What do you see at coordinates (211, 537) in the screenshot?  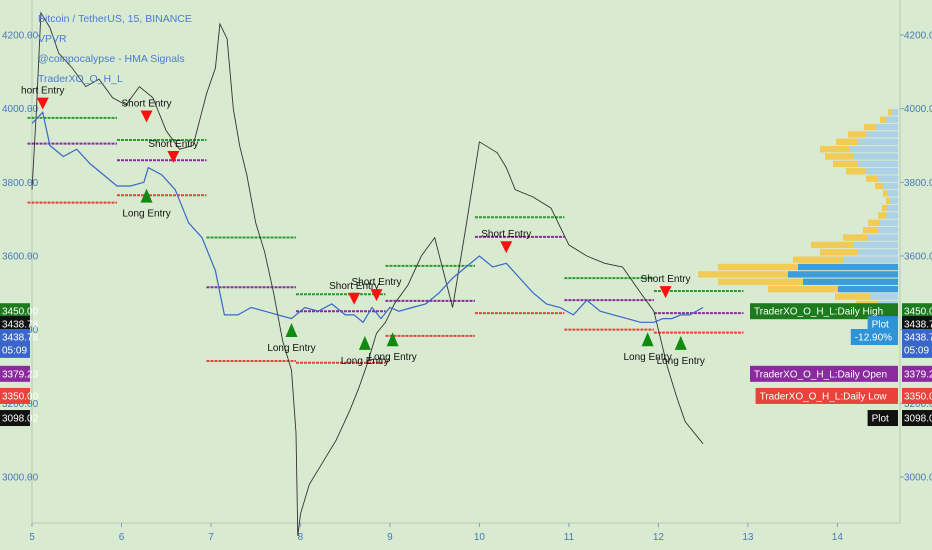 I see `x-tick-label: 7` at bounding box center [211, 537].